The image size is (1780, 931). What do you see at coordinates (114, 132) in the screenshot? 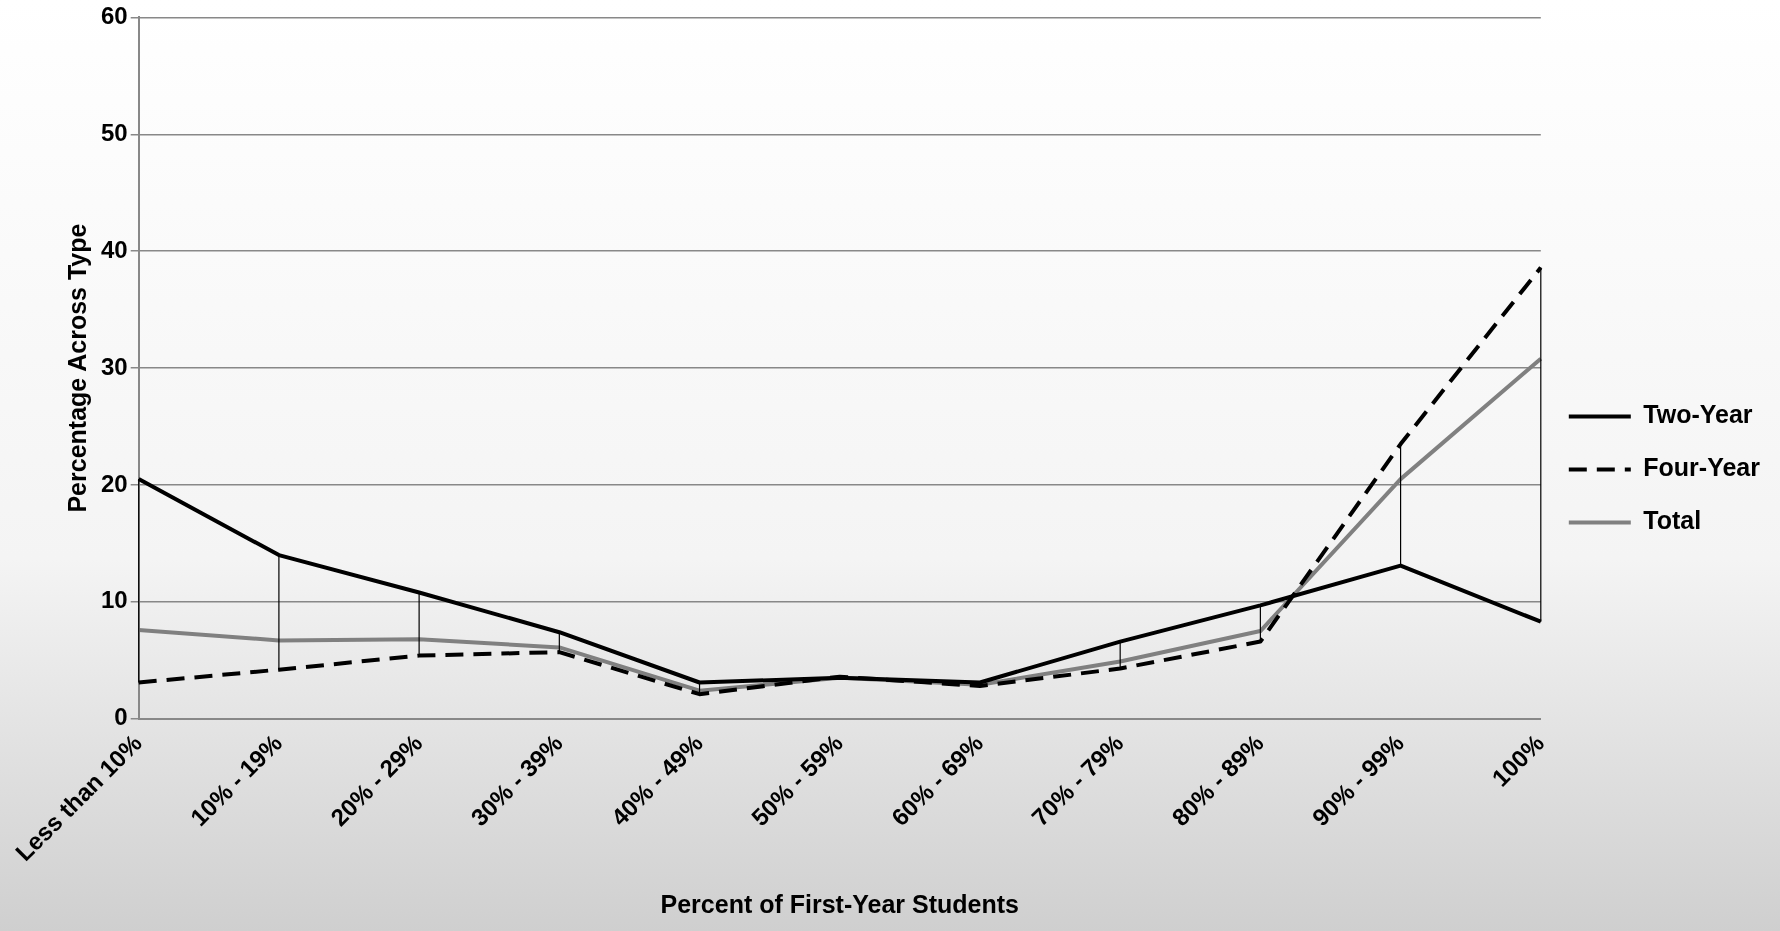
I see `y-tick-label: 50` at bounding box center [114, 132].